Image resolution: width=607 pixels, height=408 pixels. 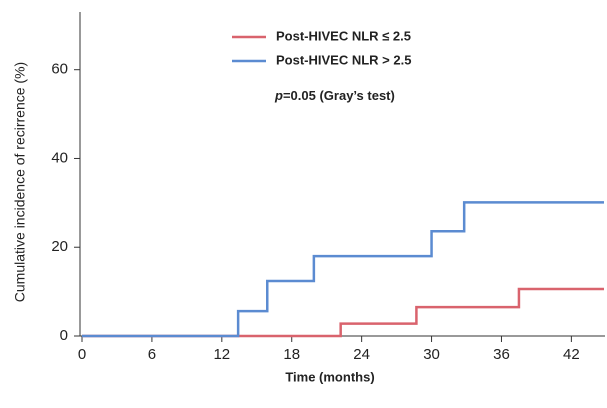 What do you see at coordinates (343, 59) in the screenshot?
I see `legend-label: Post-HIVEC NLR > 2.5` at bounding box center [343, 59].